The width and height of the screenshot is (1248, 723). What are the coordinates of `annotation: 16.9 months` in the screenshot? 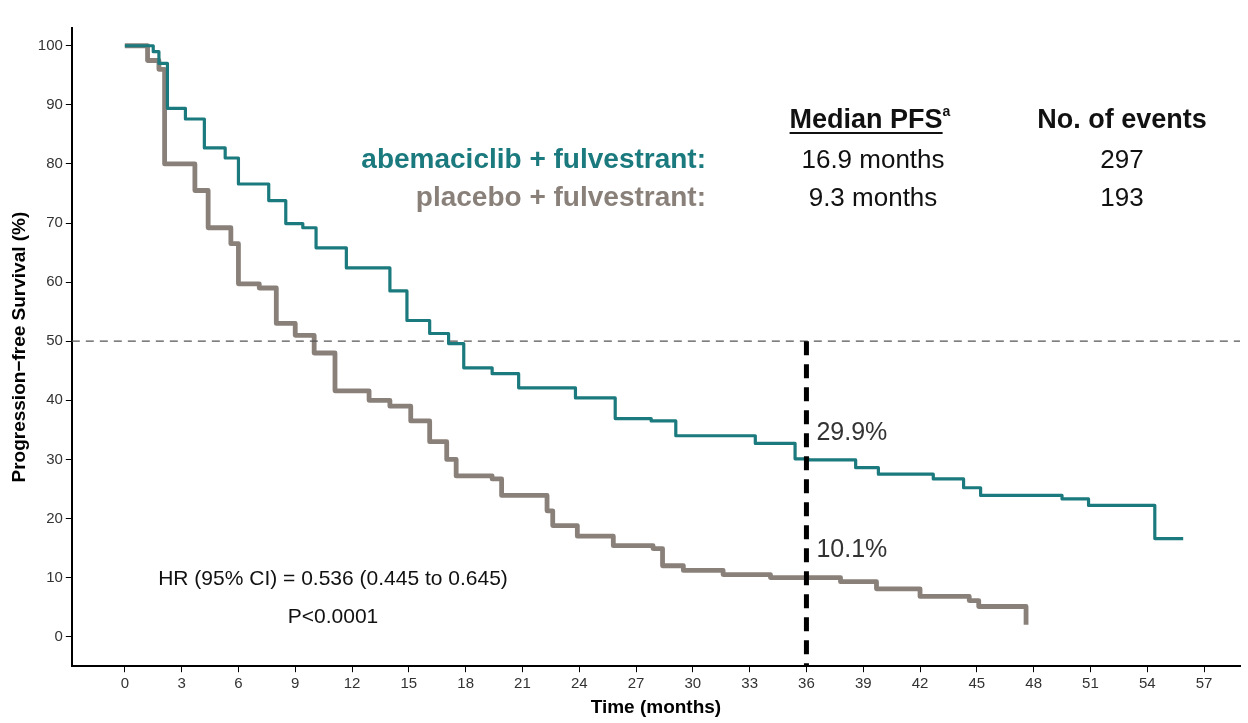 It's located at (873, 159).